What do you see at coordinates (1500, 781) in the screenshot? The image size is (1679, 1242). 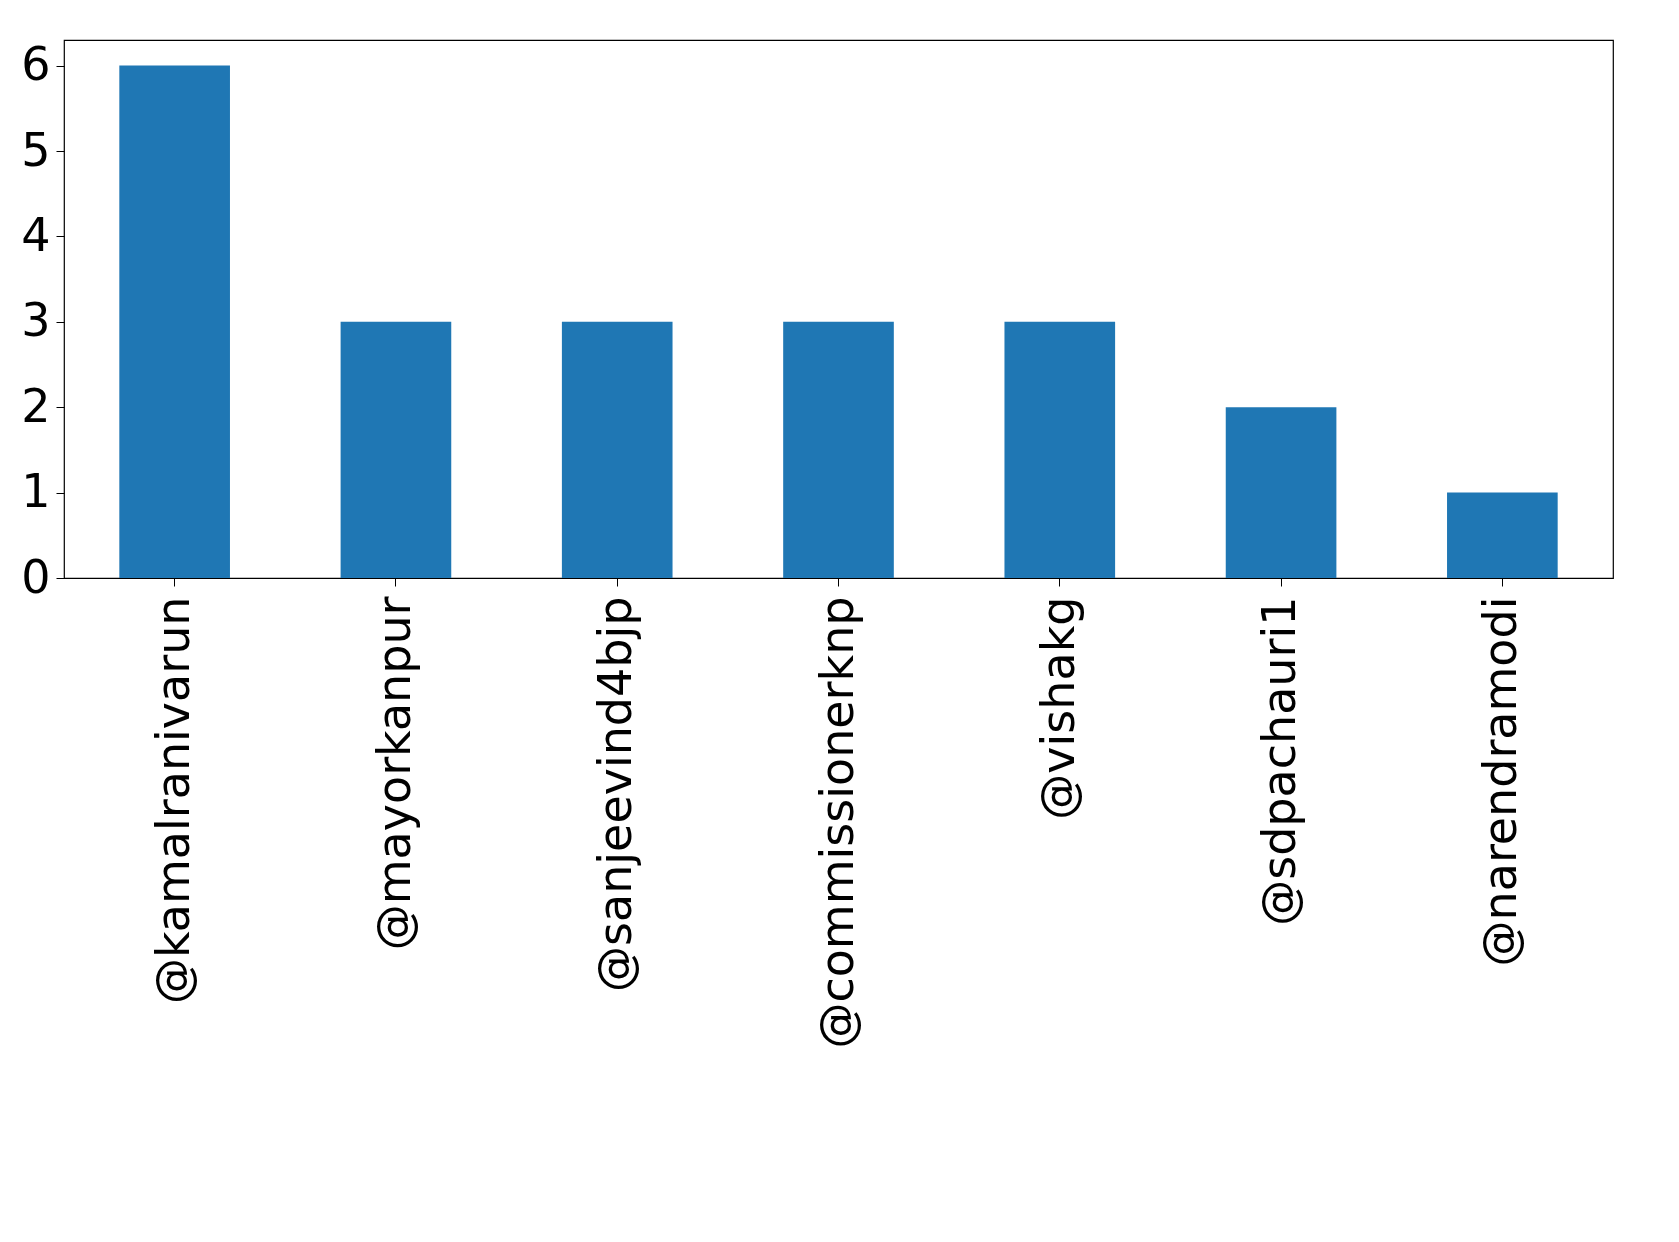 I see `x-tick-label: @narendramodi` at bounding box center [1500, 781].